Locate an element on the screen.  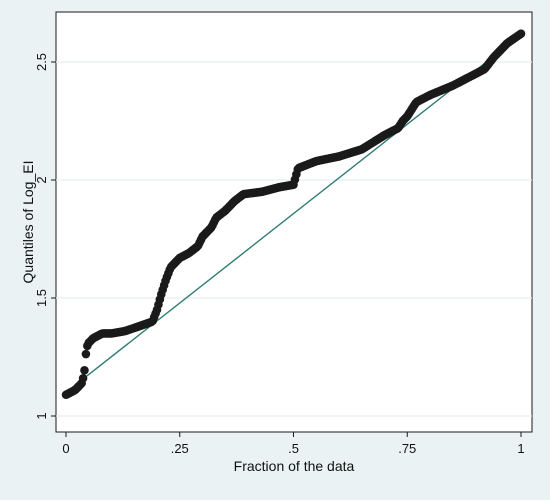
y-axis-title: Quantiles of Log_EI is located at coordinates (28, 222).